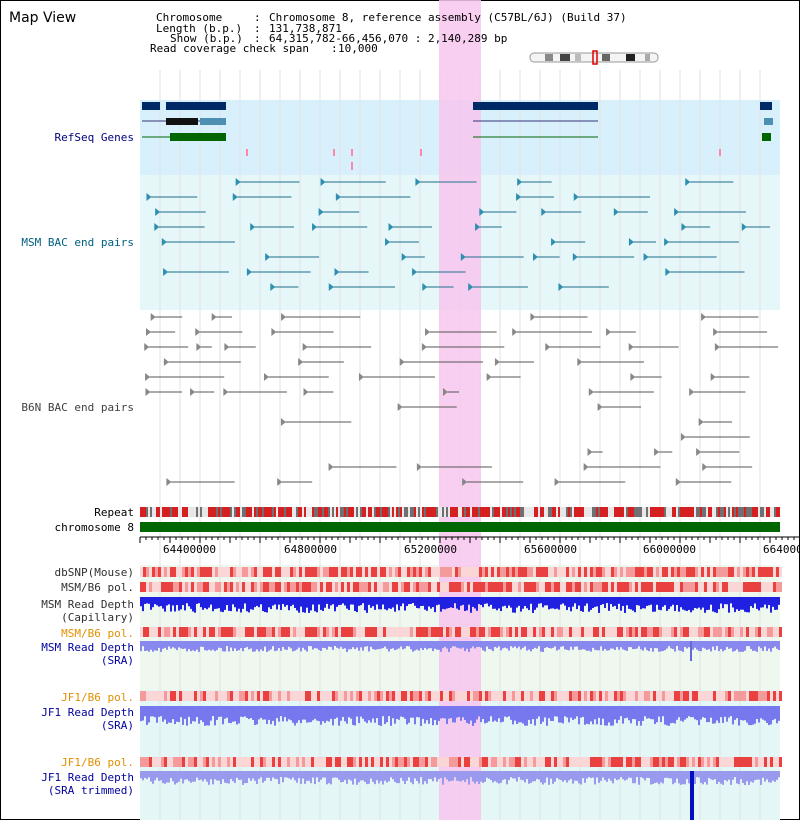  I want to click on track-label-b6n-bac: B6N BAC end pairs, so click(77, 407).